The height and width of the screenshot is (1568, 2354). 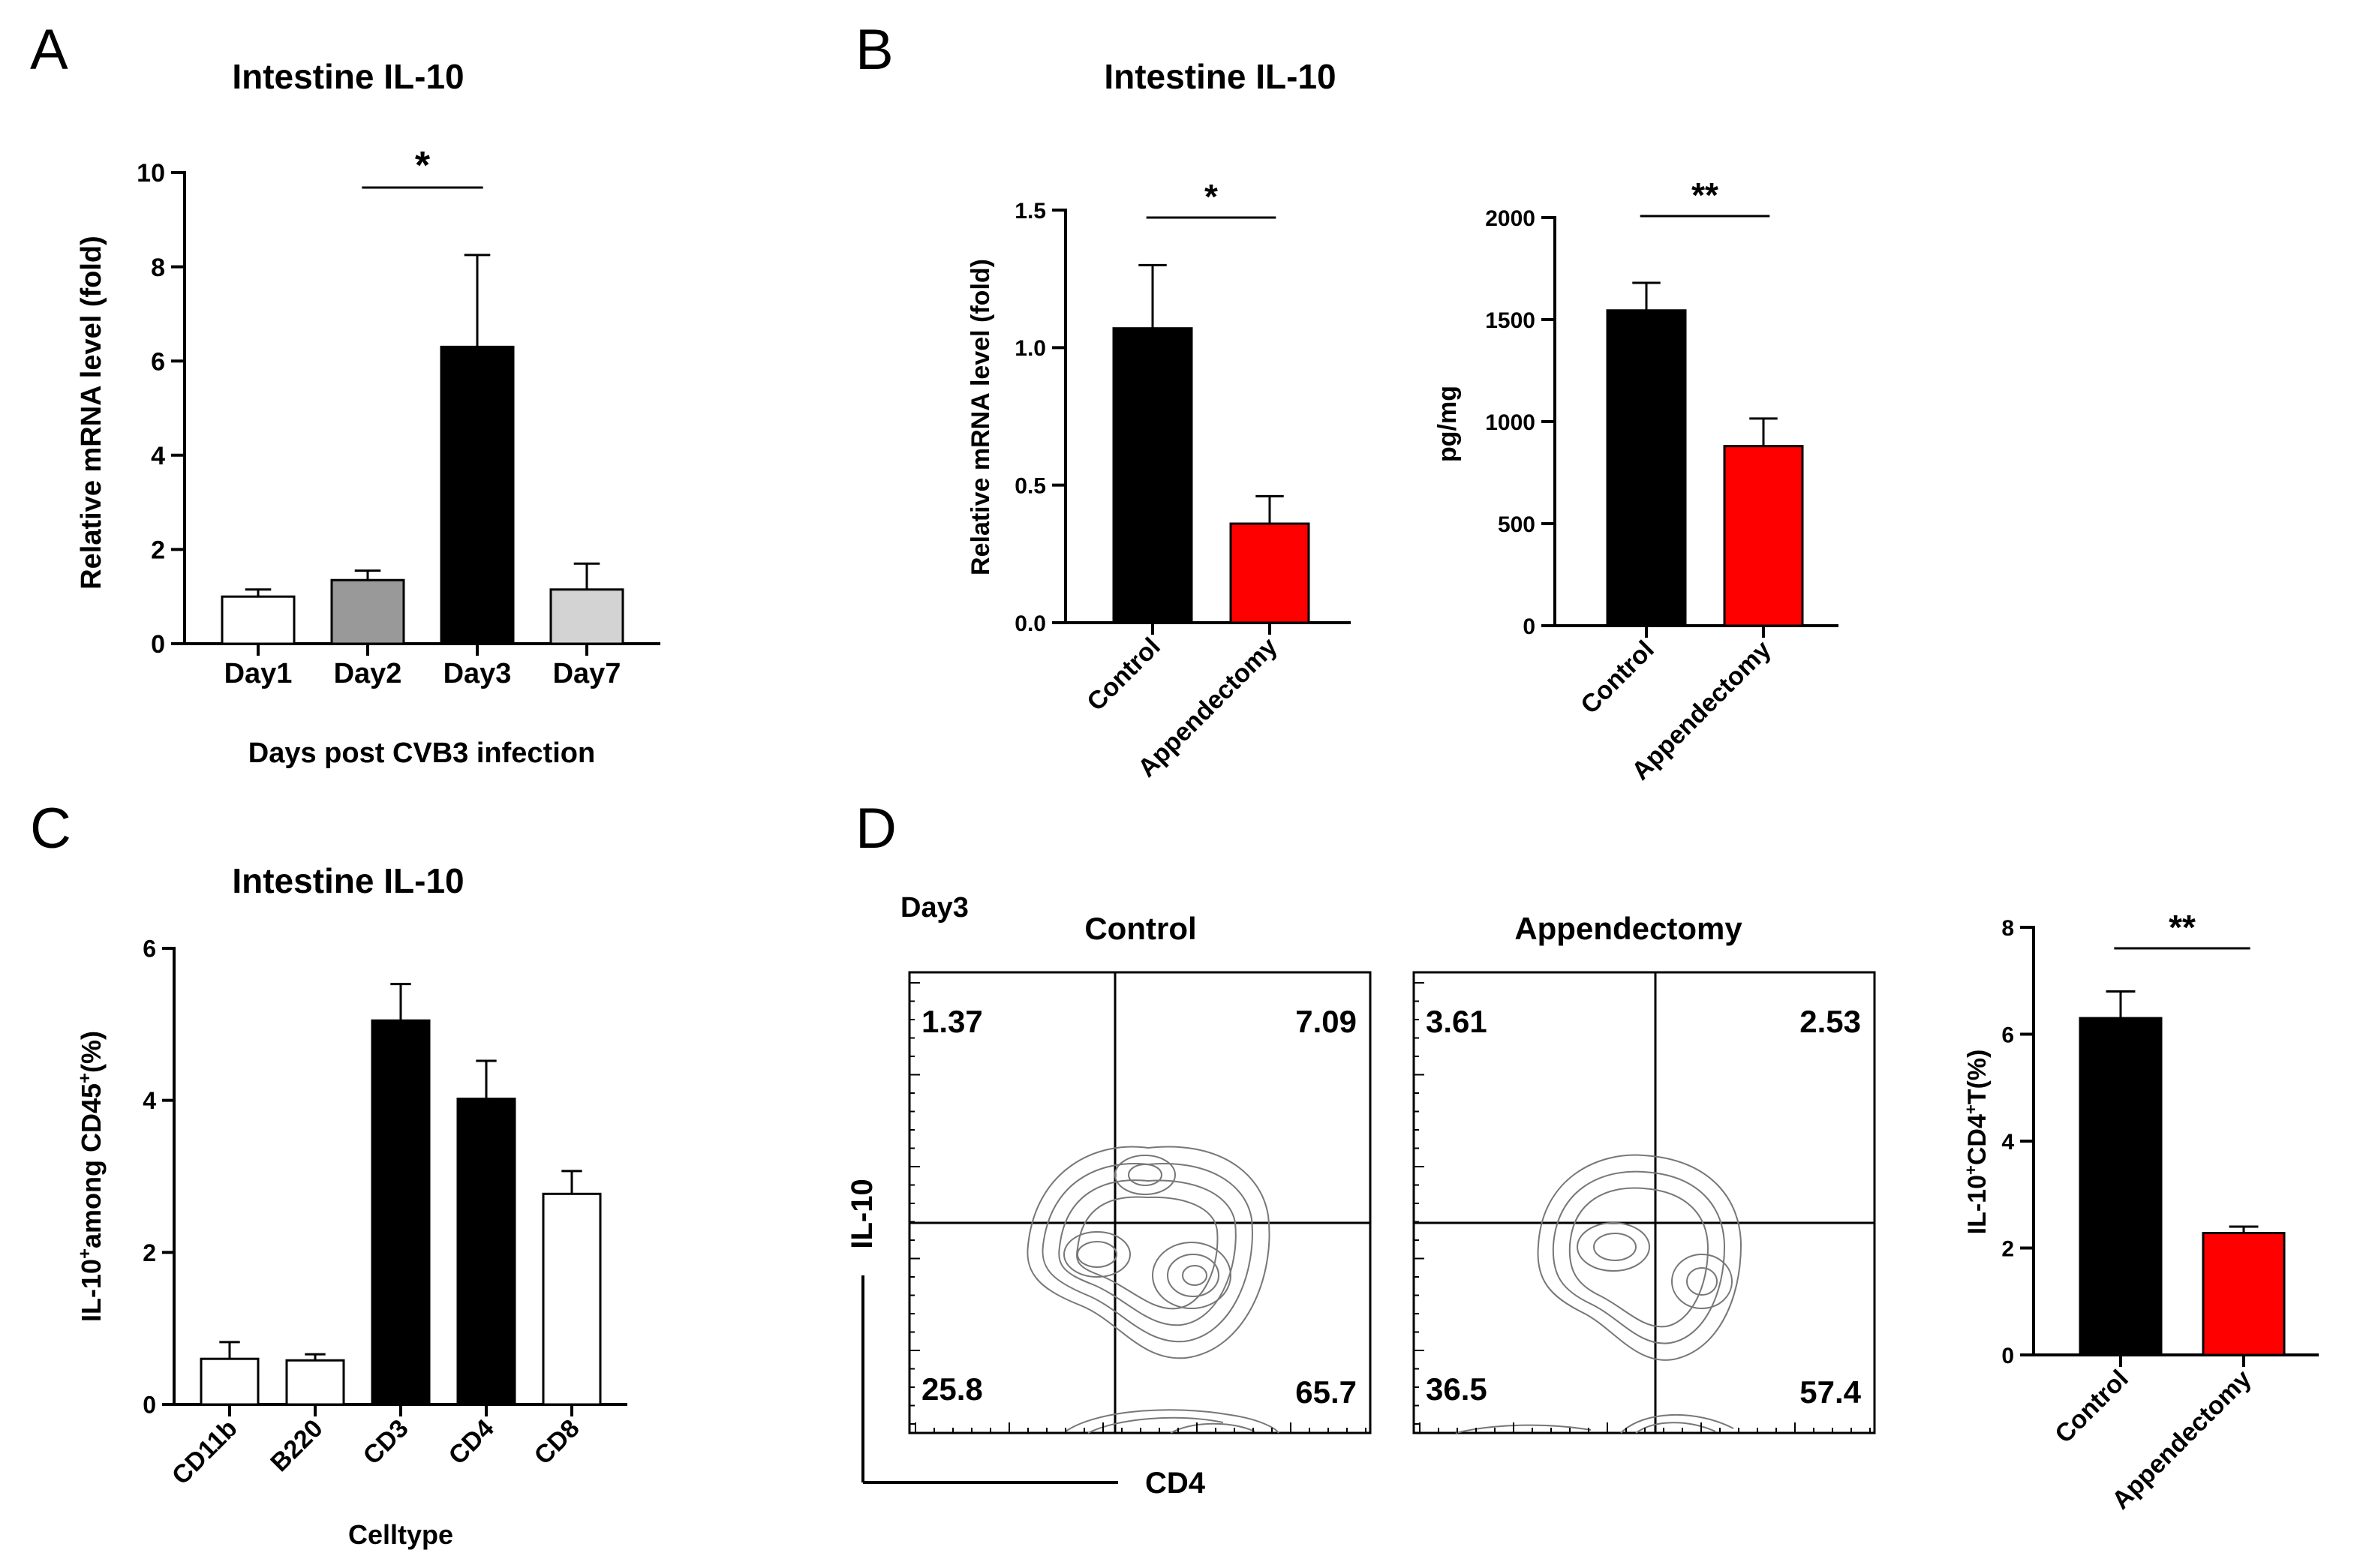 What do you see at coordinates (1153, 1290) in the screenshot?
I see `contour-density-control` at bounding box center [1153, 1290].